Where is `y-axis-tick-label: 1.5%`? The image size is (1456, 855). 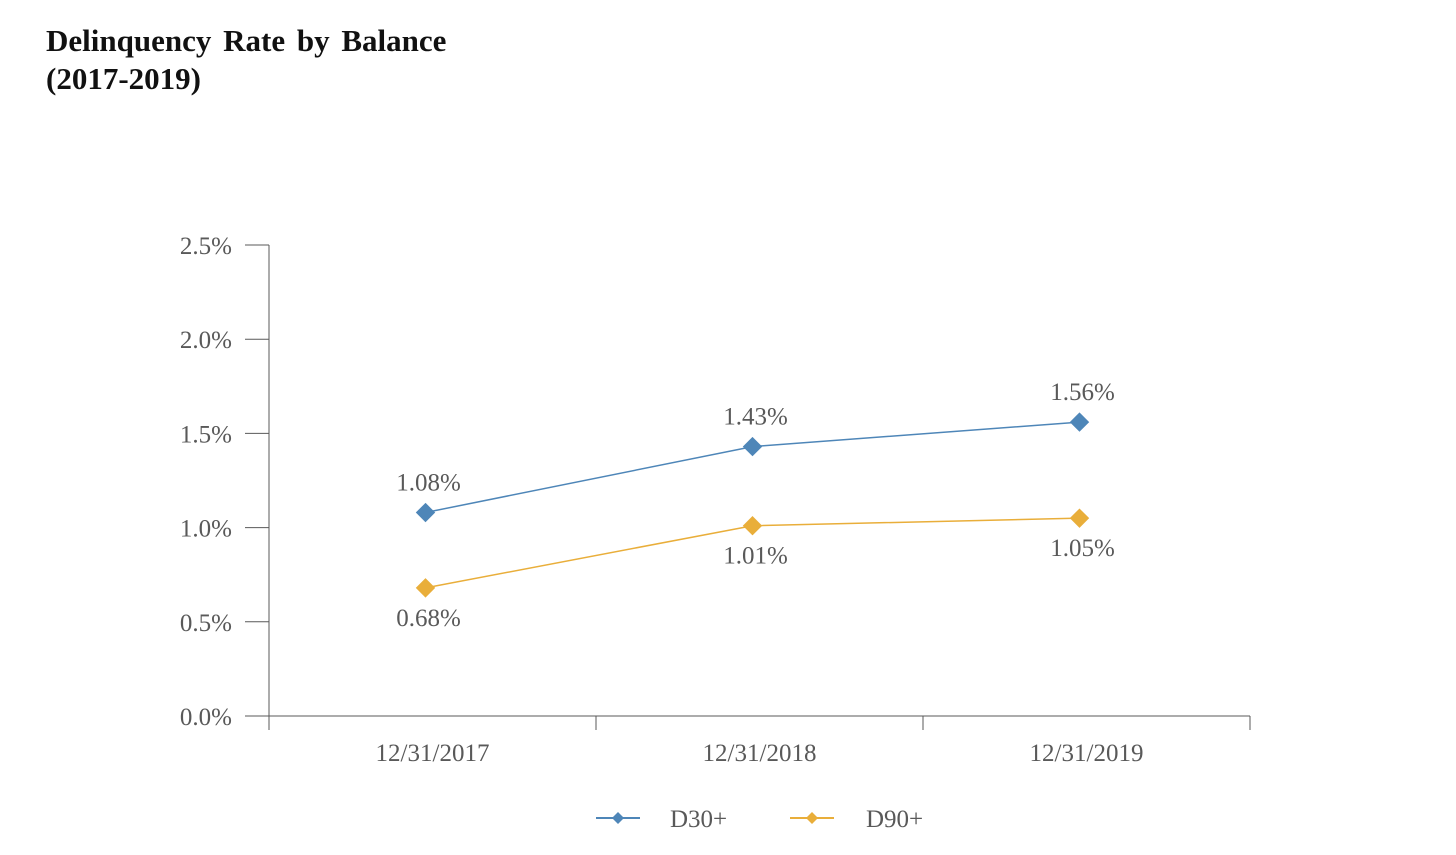 y-axis-tick-label: 1.5% is located at coordinates (206, 434).